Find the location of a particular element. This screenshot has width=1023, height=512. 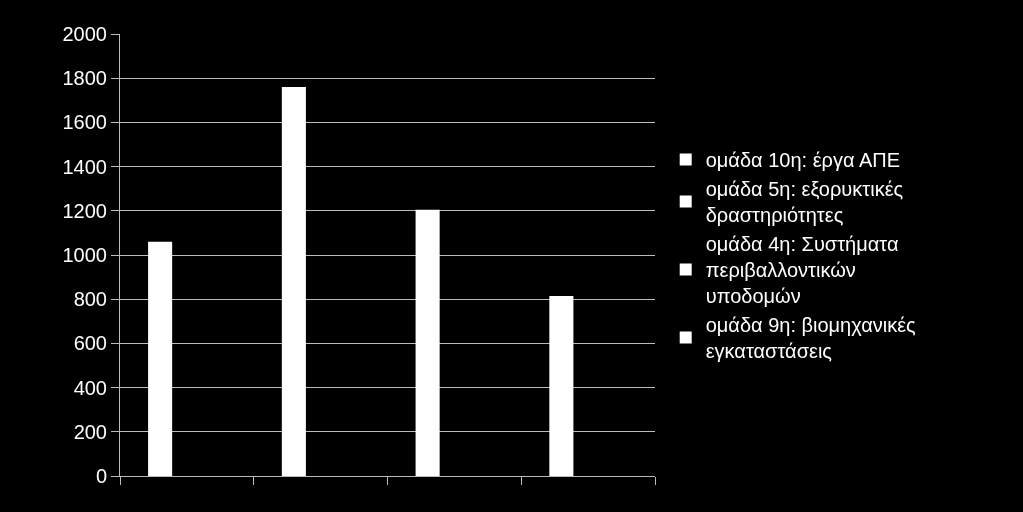

y-tick-label: 200 is located at coordinates (90, 431).